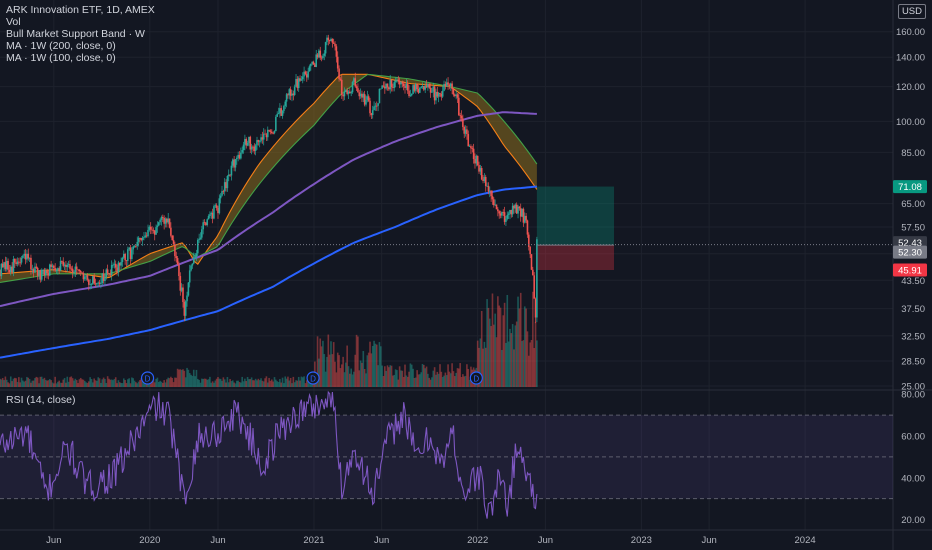 The height and width of the screenshot is (550, 932). What do you see at coordinates (476, 379) in the screenshot?
I see `dividend-marker-label: D` at bounding box center [476, 379].